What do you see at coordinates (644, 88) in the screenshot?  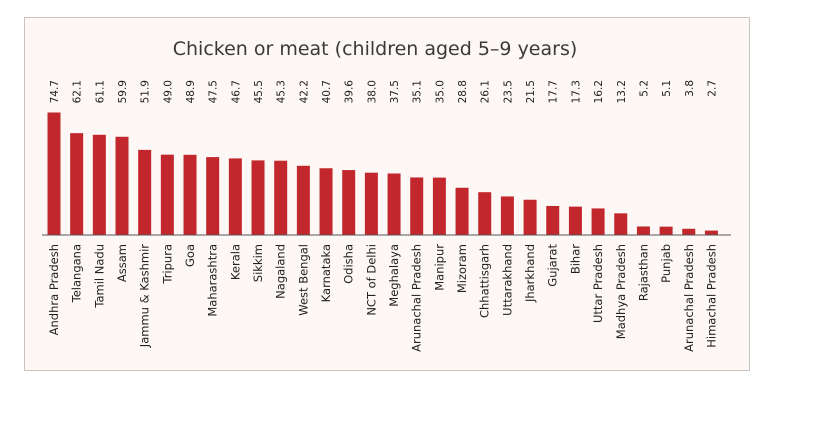 I see `value-label: 5.2` at bounding box center [644, 88].